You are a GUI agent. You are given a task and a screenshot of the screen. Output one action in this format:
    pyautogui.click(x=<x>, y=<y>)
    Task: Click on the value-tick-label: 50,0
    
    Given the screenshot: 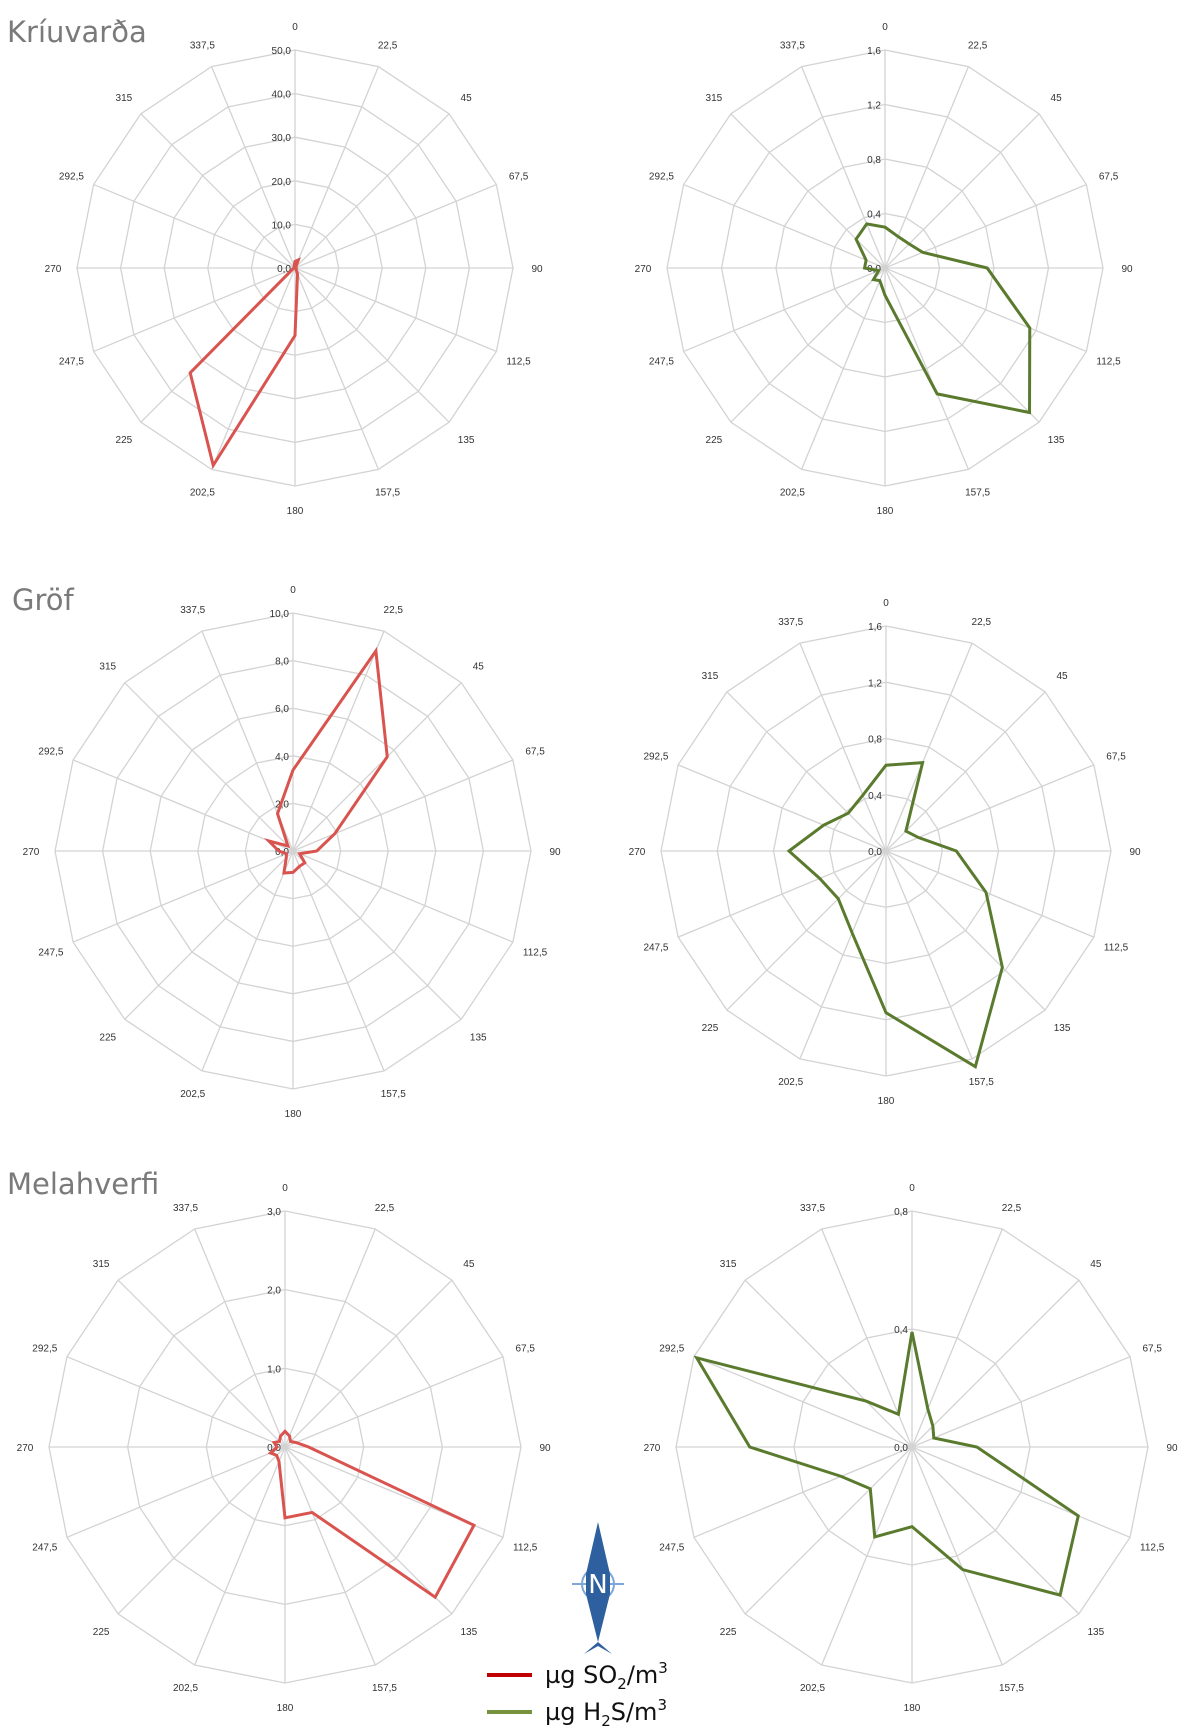 What is the action you would take?
    pyautogui.click(x=282, y=51)
    